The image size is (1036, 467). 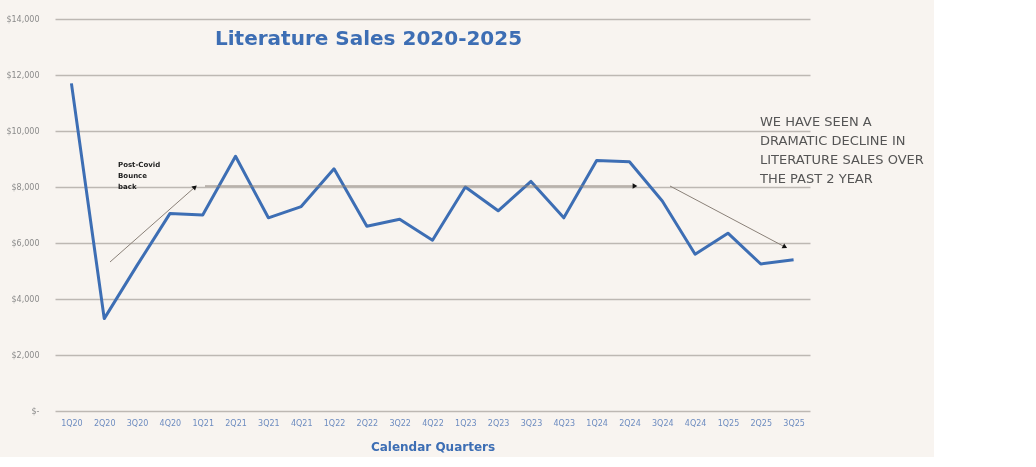 What do you see at coordinates (761, 423) in the screenshot?
I see `x-tick-label: 2Q25` at bounding box center [761, 423].